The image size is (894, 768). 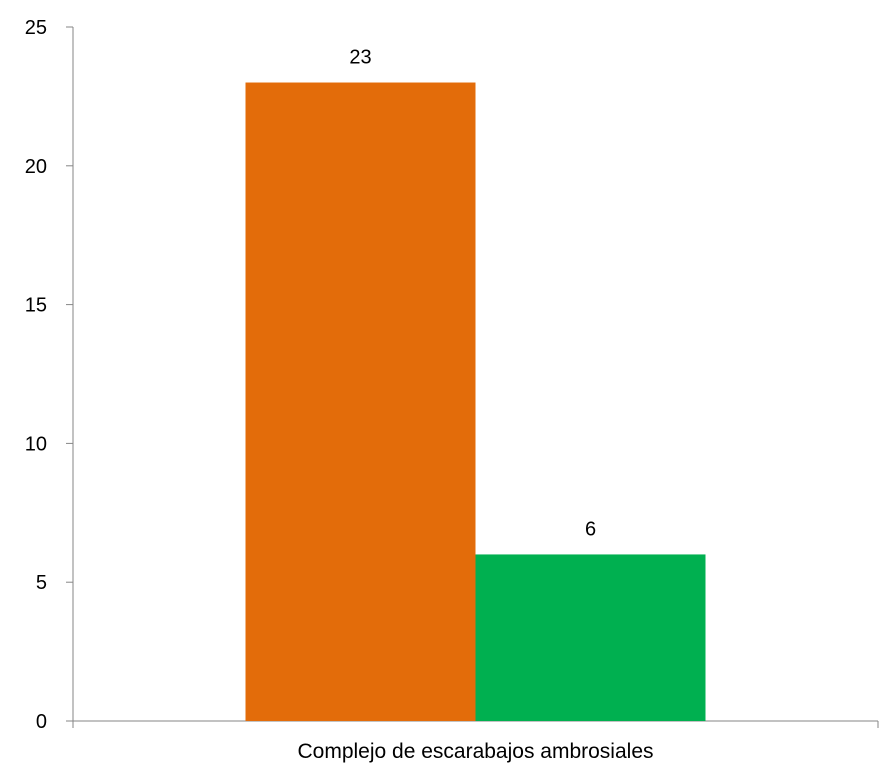 I want to click on data-label: 6, so click(x=590, y=529).